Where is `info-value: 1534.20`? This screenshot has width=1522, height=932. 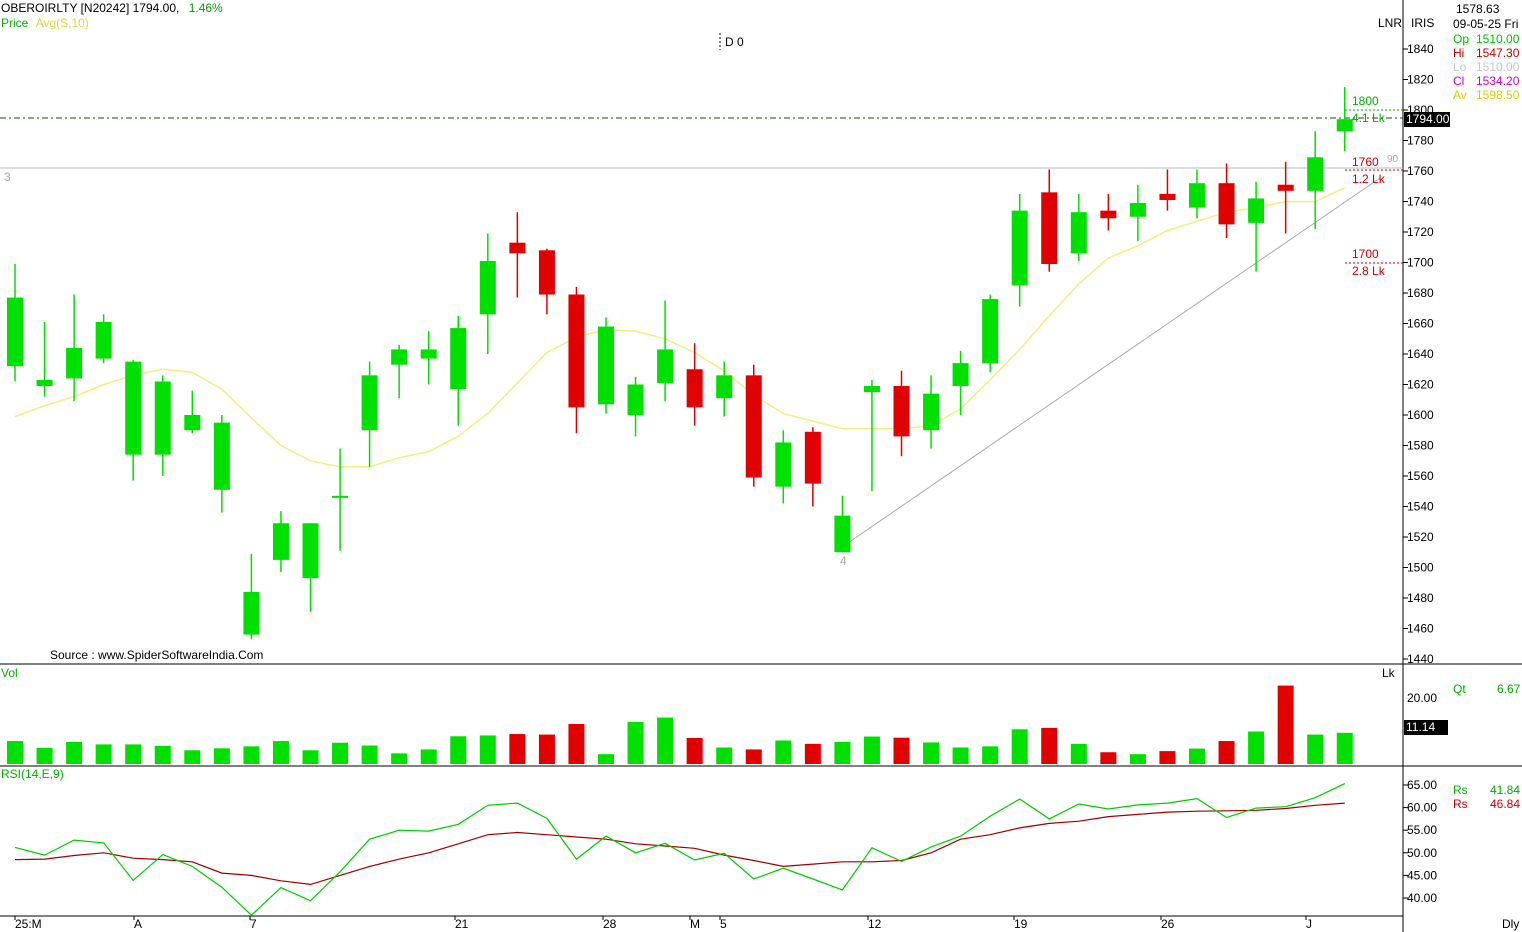 info-value: 1534.20 is located at coordinates (1498, 81).